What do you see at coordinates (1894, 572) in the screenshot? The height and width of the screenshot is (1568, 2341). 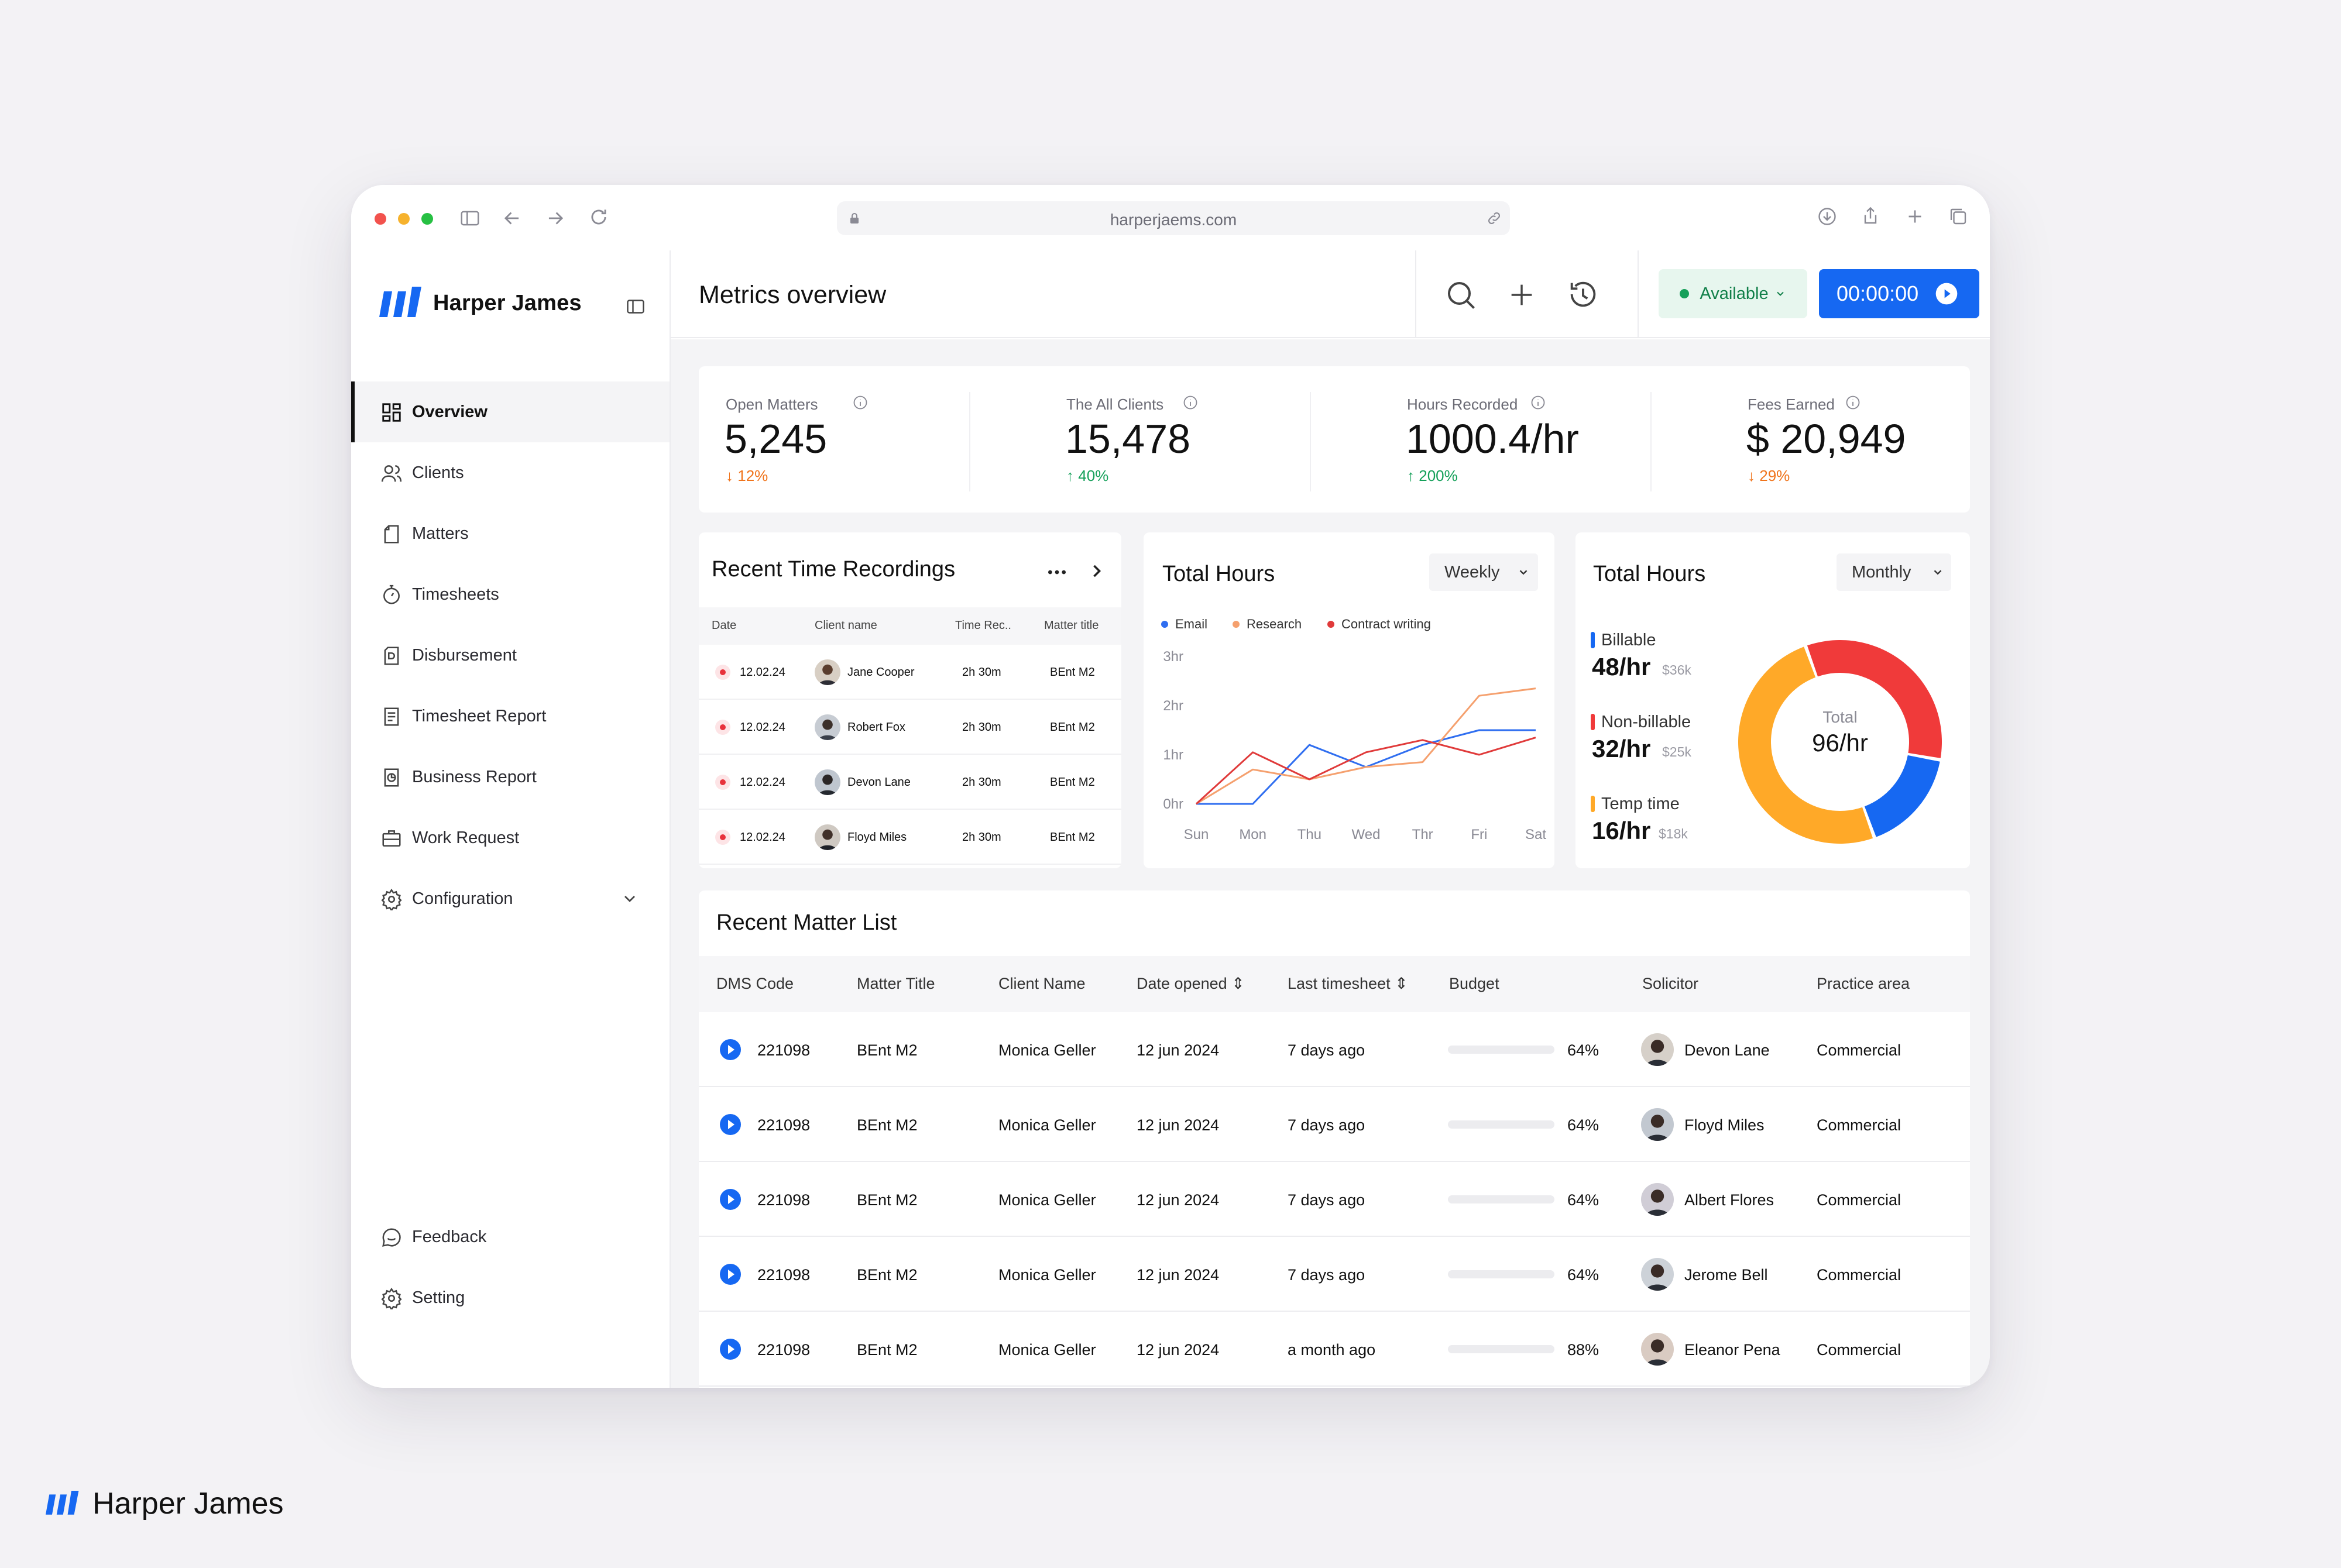 I see `period-dropdown: Monthly` at bounding box center [1894, 572].